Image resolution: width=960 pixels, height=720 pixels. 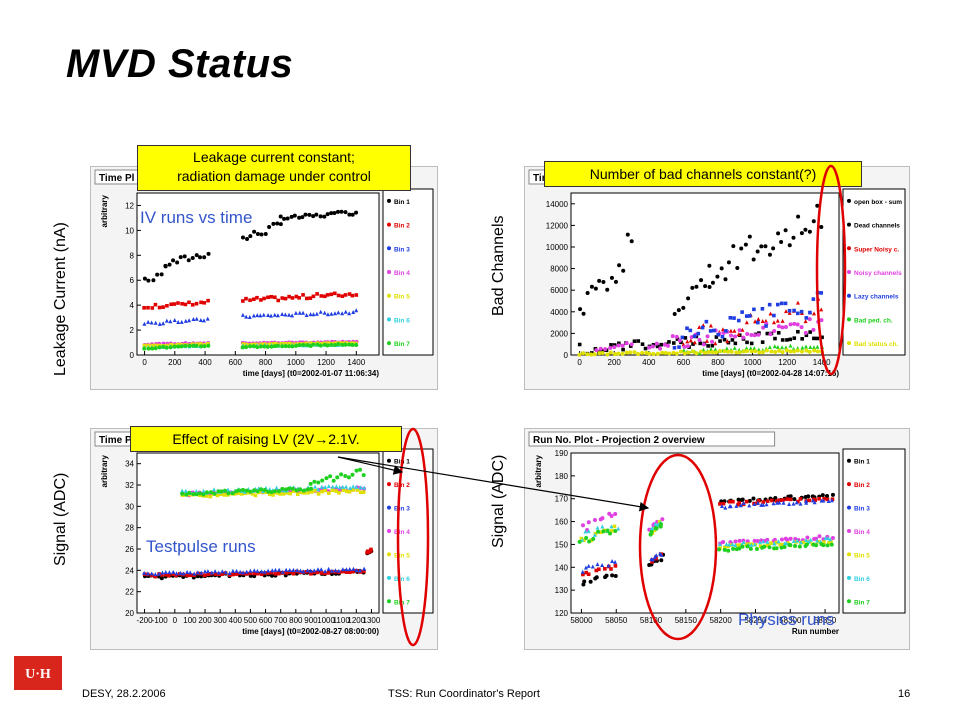 I want to click on y-axis-label: arbitrary, so click(x=104, y=470).